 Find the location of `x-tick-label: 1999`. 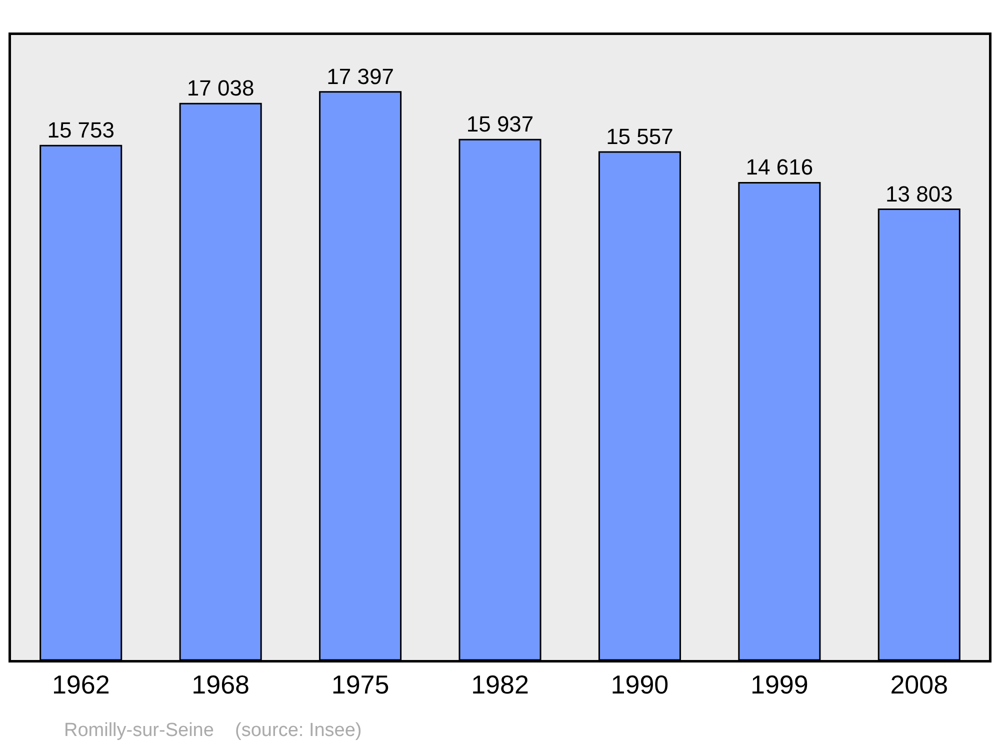

x-tick-label: 1999 is located at coordinates (779, 685).